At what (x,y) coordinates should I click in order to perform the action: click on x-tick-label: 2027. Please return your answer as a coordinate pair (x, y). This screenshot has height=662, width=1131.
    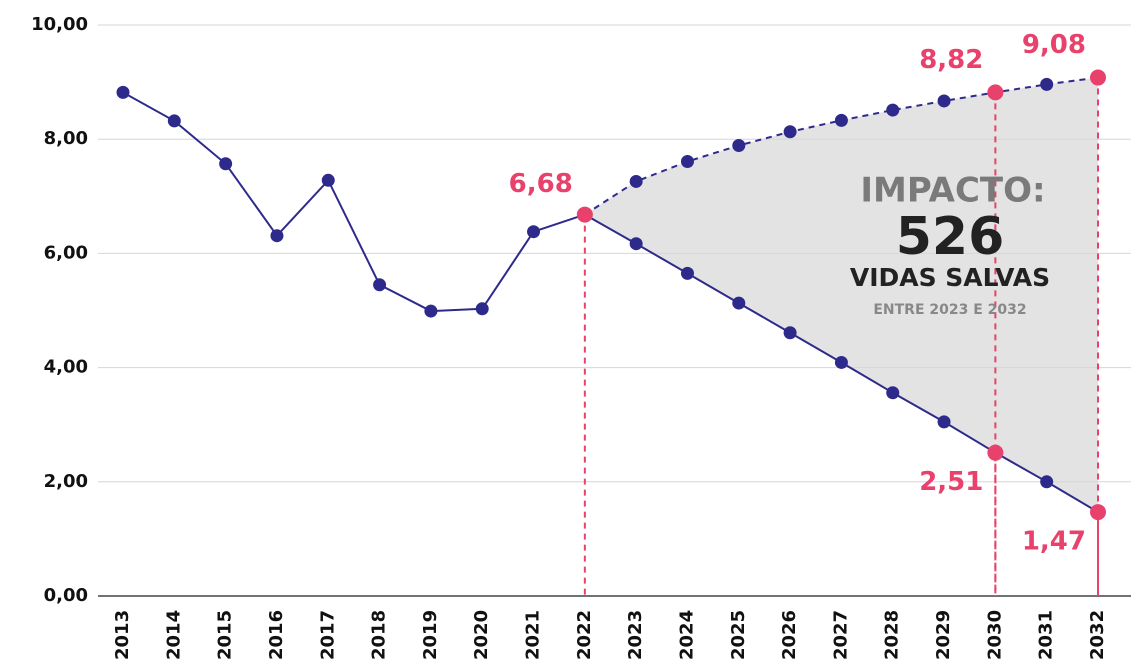
    Looking at the image, I should click on (840, 635).